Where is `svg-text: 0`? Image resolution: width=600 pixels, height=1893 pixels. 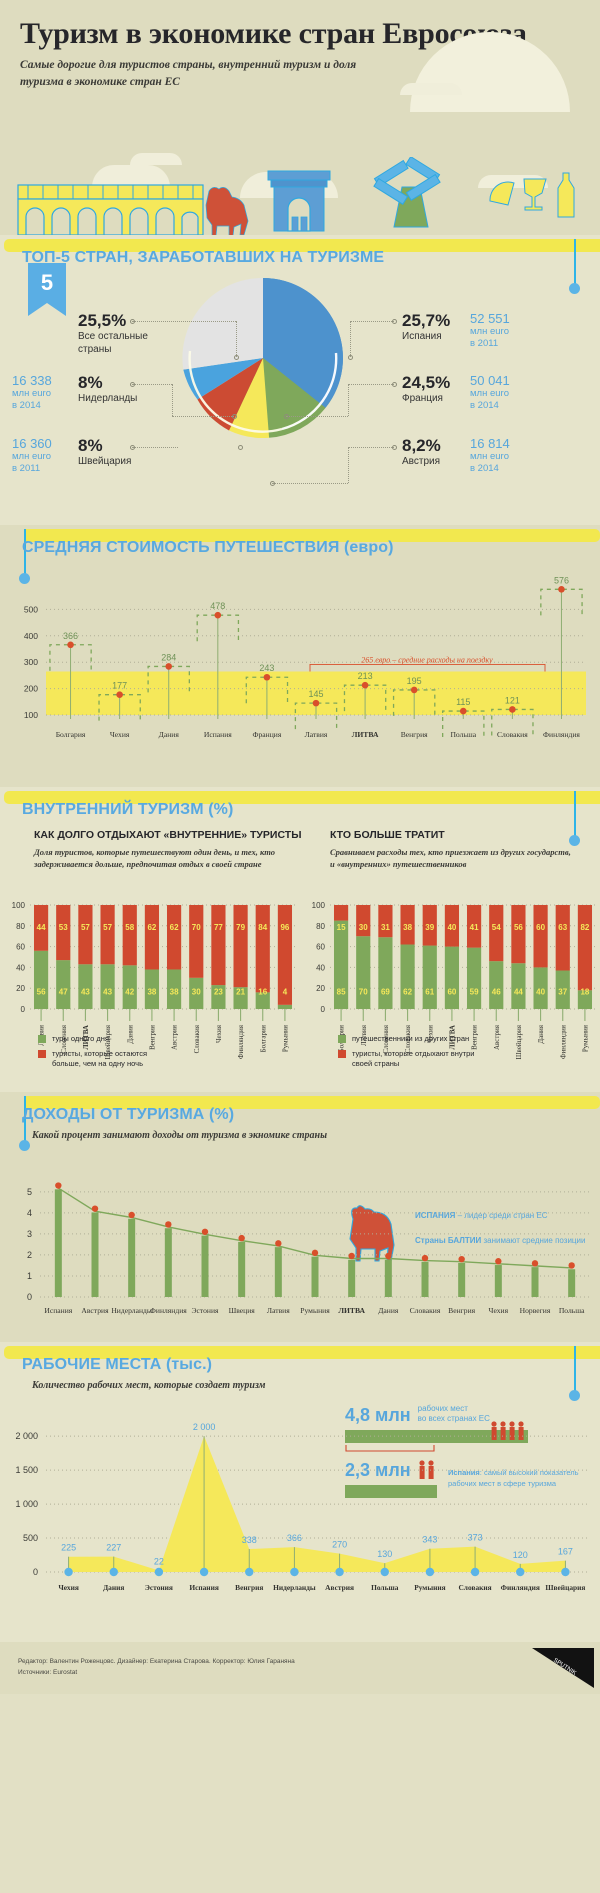 svg-text: 0 is located at coordinates (23, 1009).